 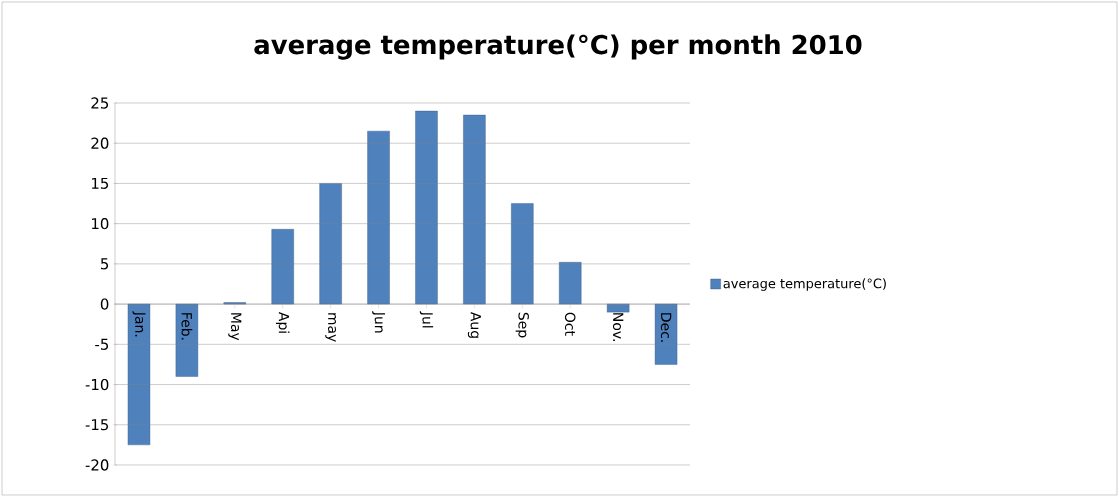 What do you see at coordinates (97, 465) in the screenshot?
I see `y-tick-label: -20` at bounding box center [97, 465].